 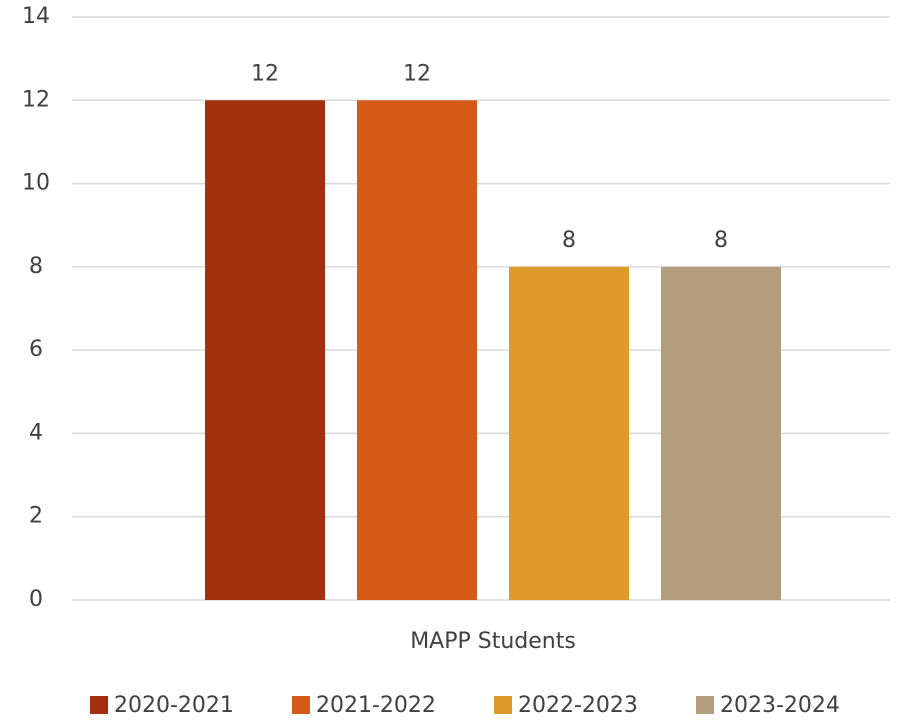 What do you see at coordinates (36, 99) in the screenshot?
I see `y-tick-label: 12` at bounding box center [36, 99].